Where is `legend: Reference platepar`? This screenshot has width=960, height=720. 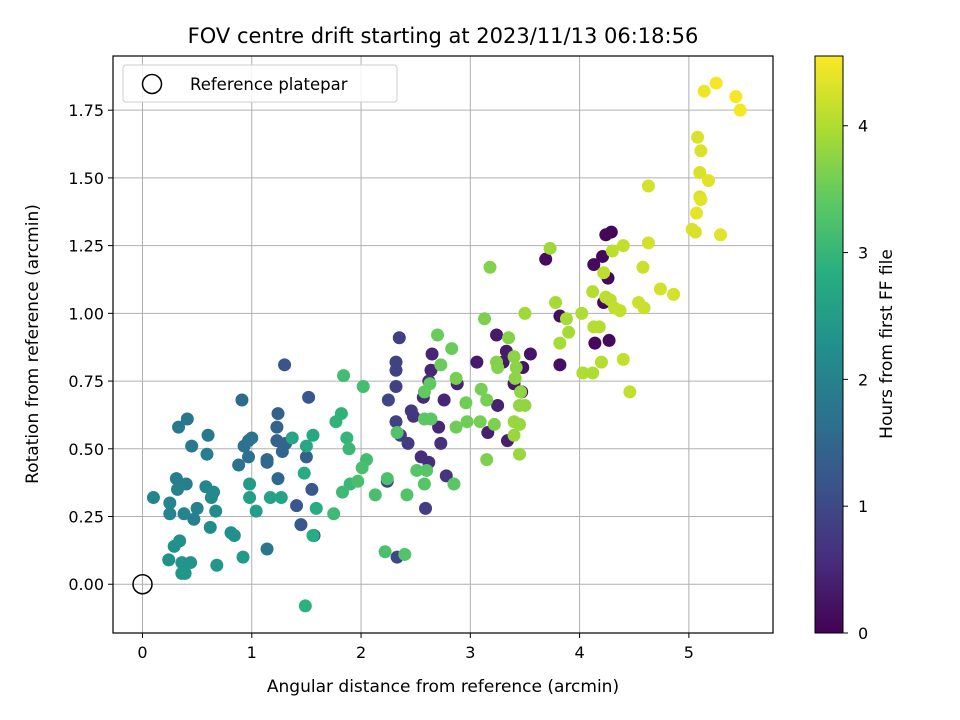 legend: Reference platepar is located at coordinates (260, 83).